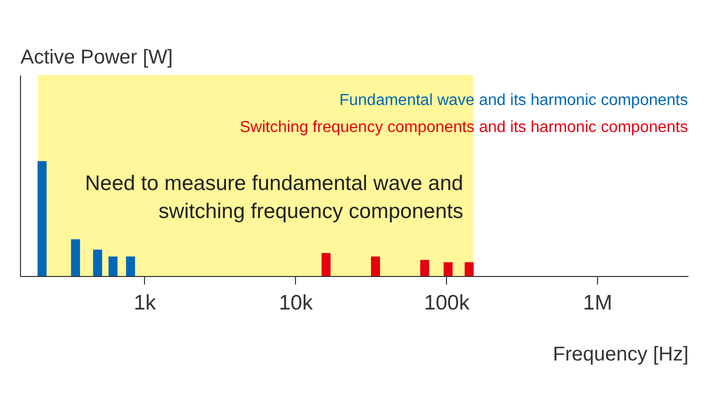  I want to click on band-label: Need to measure fundamental wave and switching frequency components, so click(274, 198).